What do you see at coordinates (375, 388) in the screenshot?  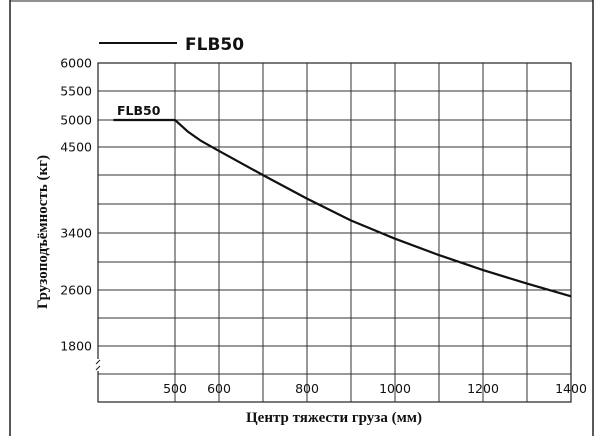 I see `x-tick-labels: 500 600 800 1000 1200 1400` at bounding box center [375, 388].